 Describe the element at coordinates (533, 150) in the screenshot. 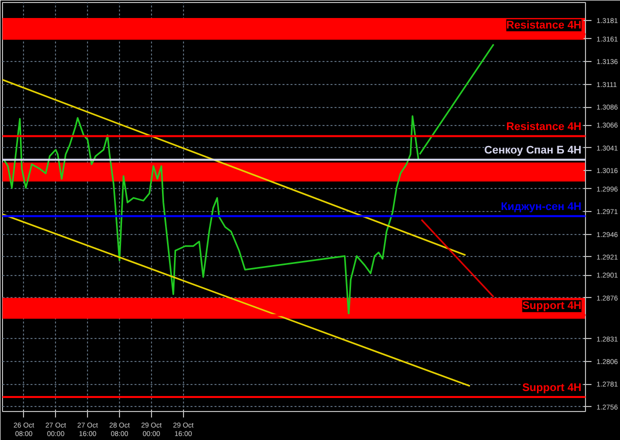

I see `ref-line-label: Сенкоу Спан Б 4H` at that location.